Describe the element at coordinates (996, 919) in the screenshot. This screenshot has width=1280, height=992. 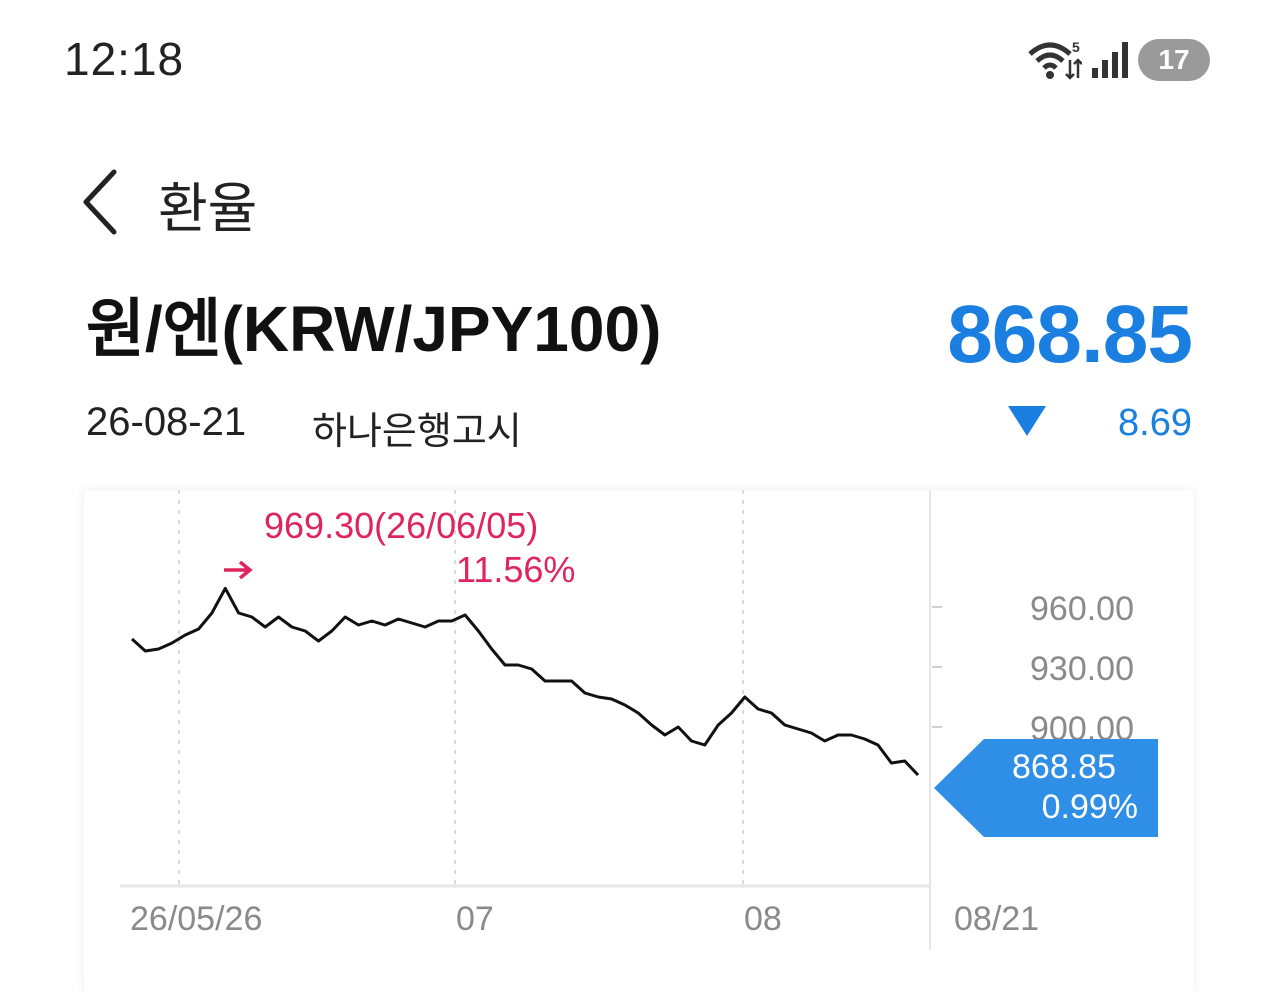
I see `x-tick-label: 08/21` at that location.